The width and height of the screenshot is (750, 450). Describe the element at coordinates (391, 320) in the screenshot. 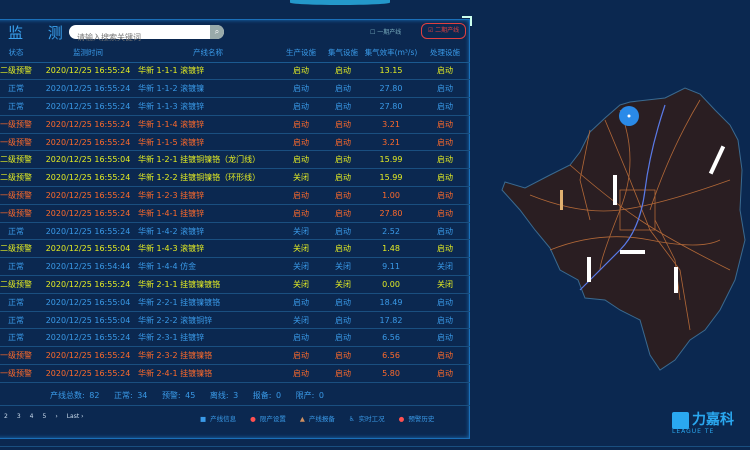

I see `cell-efficiency: 17.82` at that location.